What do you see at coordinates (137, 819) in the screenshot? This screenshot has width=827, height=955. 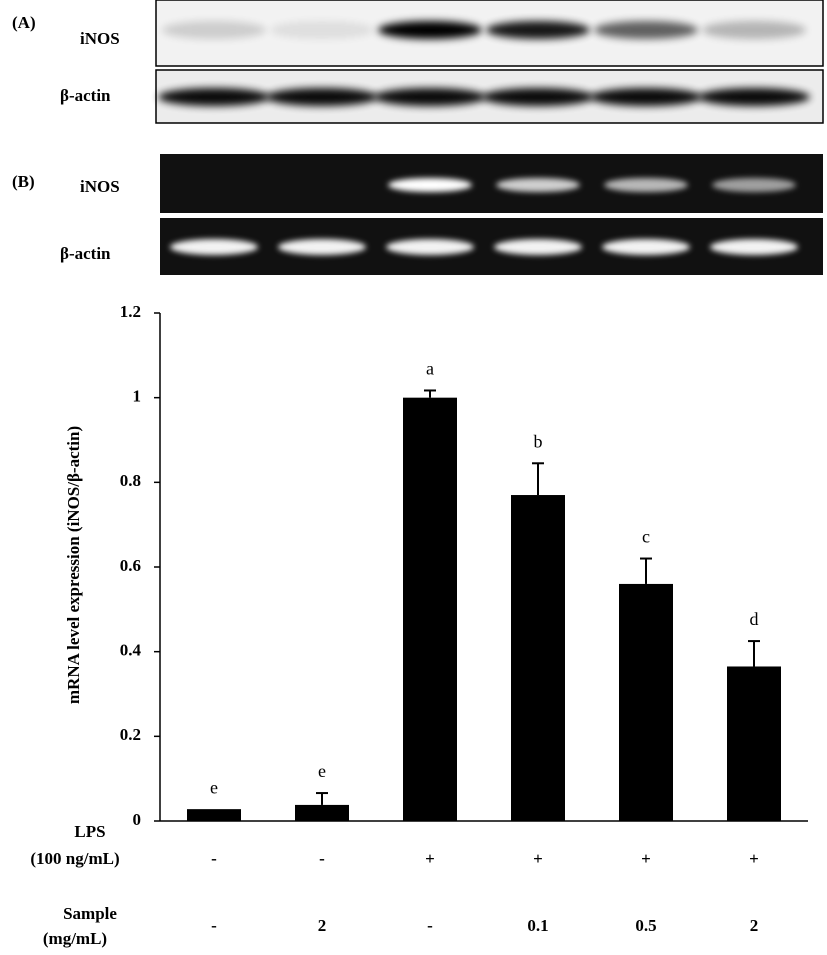 I see `y-tick-label: 0` at bounding box center [137, 819].